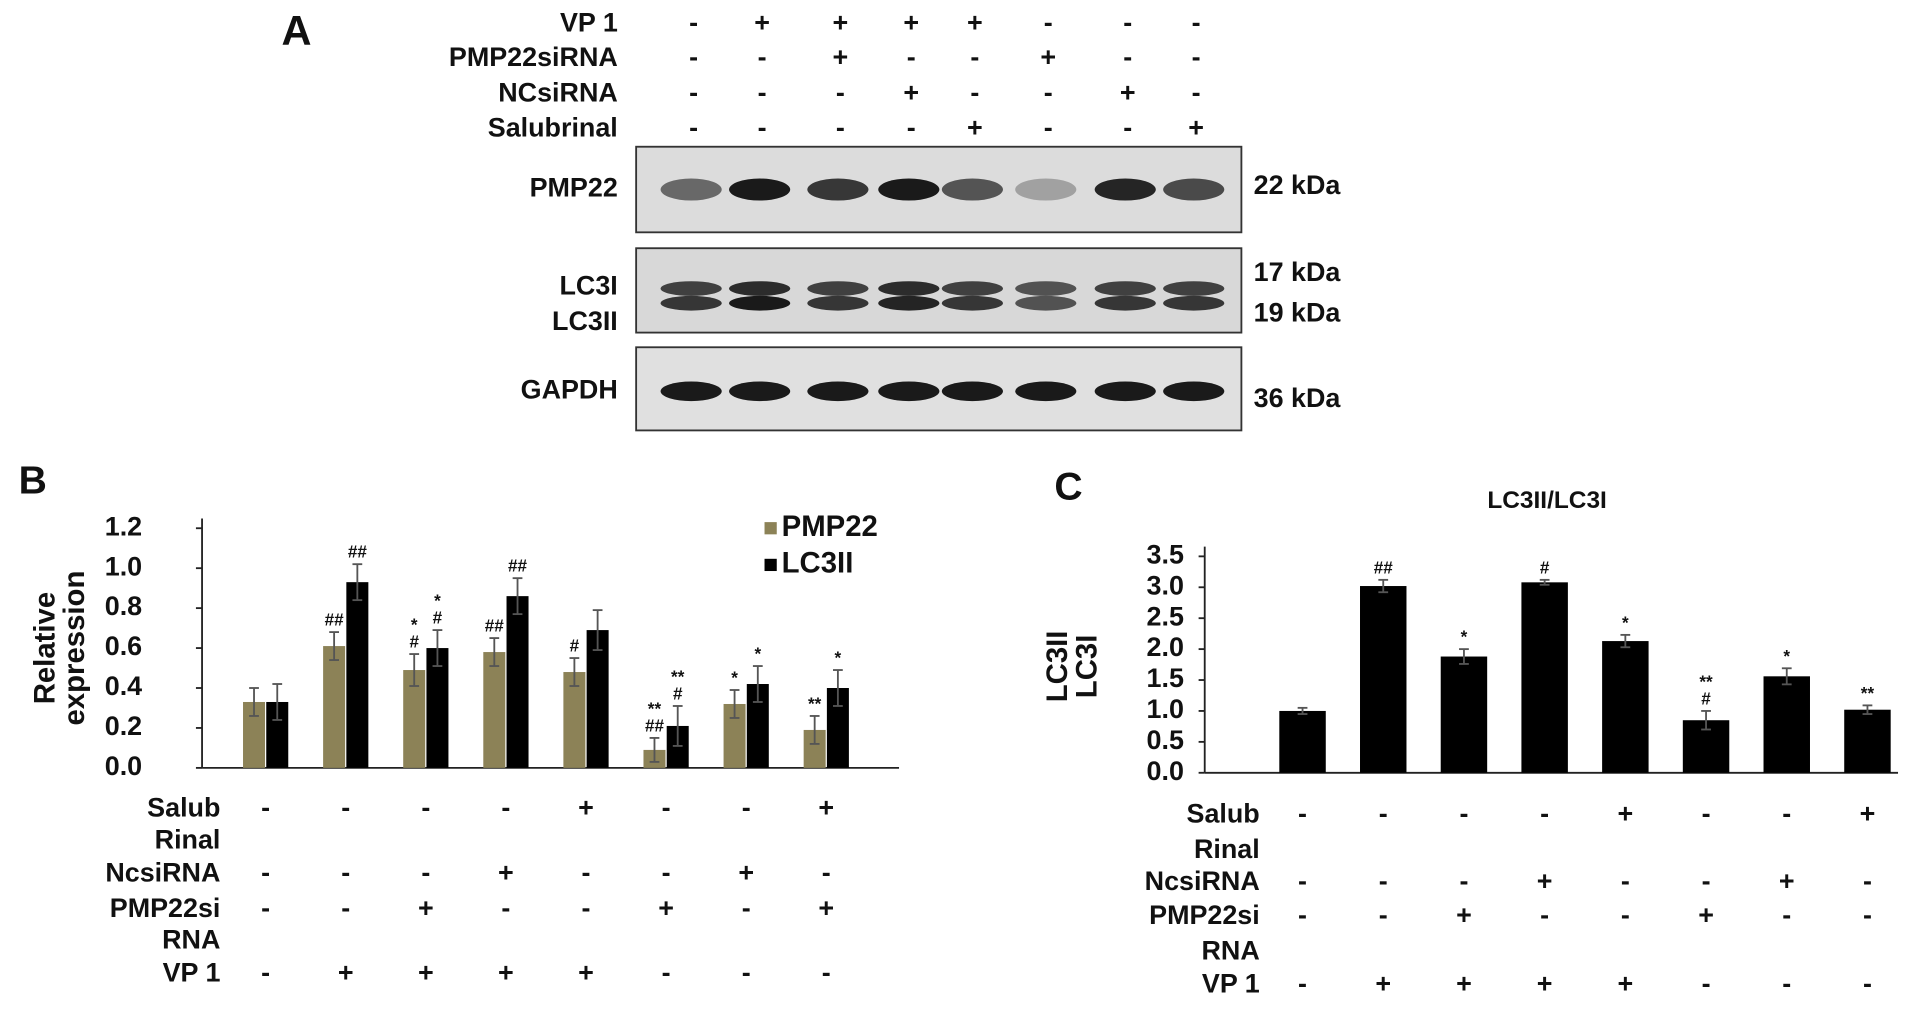 The image size is (1913, 1010). Describe the element at coordinates (74, 648) in the screenshot. I see `y-axis-label: expression` at that location.